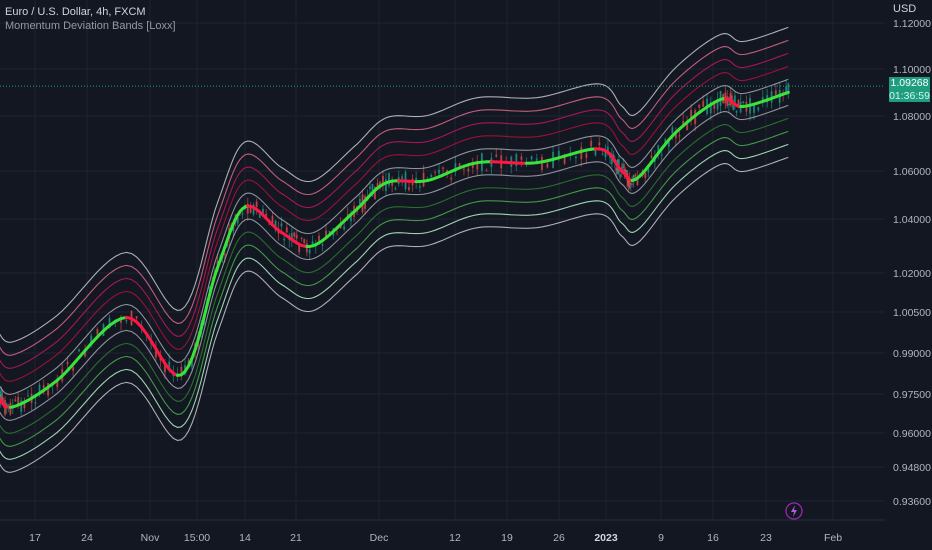 The height and width of the screenshot is (550, 932). I want to click on x-tick-label: Dec, so click(379, 538).